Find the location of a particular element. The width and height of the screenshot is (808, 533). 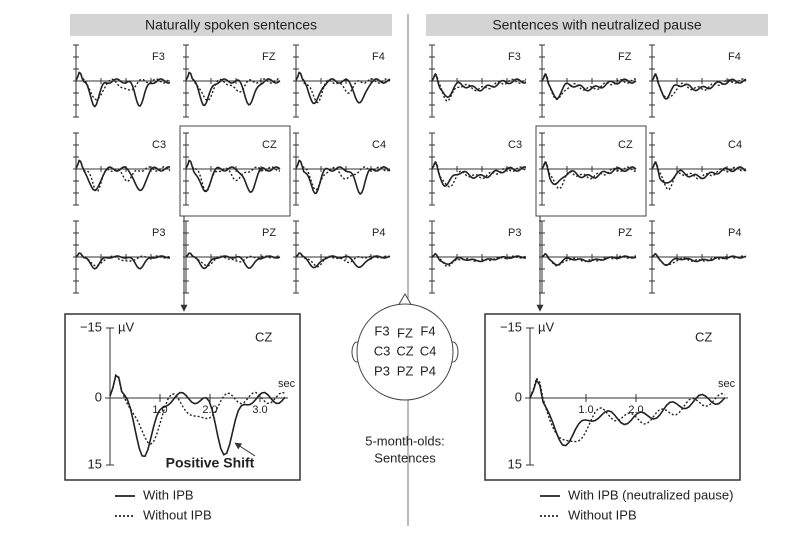

head is located at coordinates (405, 352).